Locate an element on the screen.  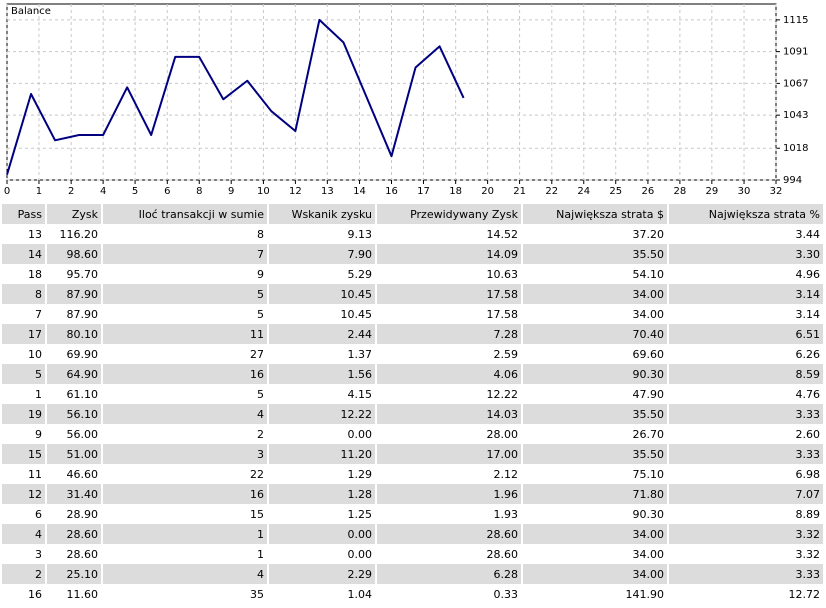
table-cell: 5 is located at coordinates (185, 294).